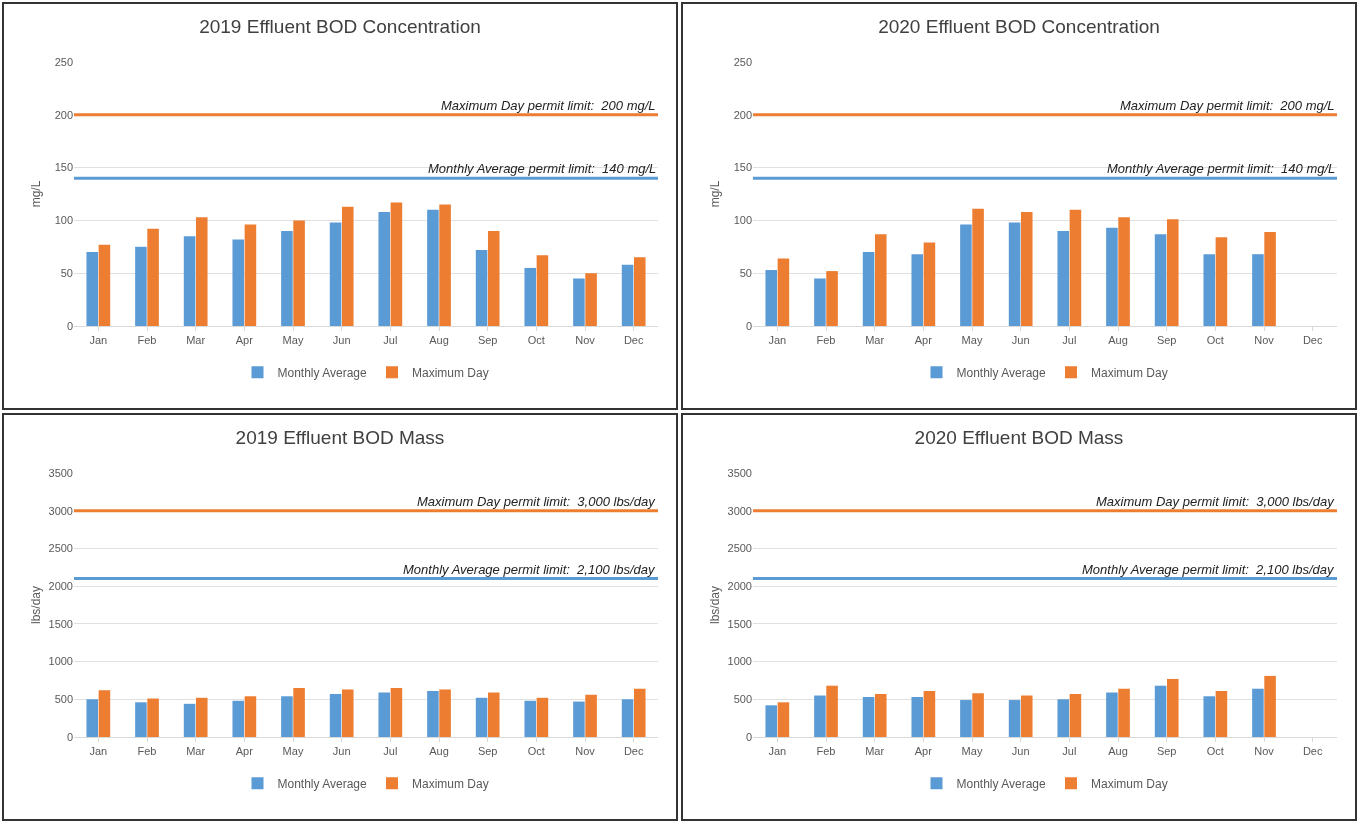 The height and width of the screenshot is (823, 1359). Describe the element at coordinates (715, 605) in the screenshot. I see `y-axis-title: lbs/day` at that location.